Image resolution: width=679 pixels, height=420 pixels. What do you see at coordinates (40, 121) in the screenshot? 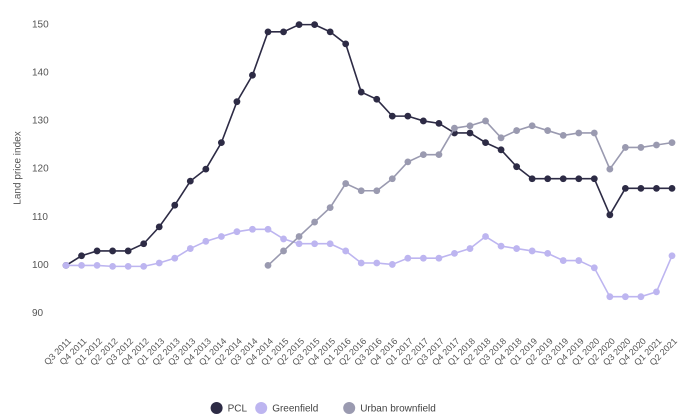
I see `y-tick-label: 130` at bounding box center [40, 121].